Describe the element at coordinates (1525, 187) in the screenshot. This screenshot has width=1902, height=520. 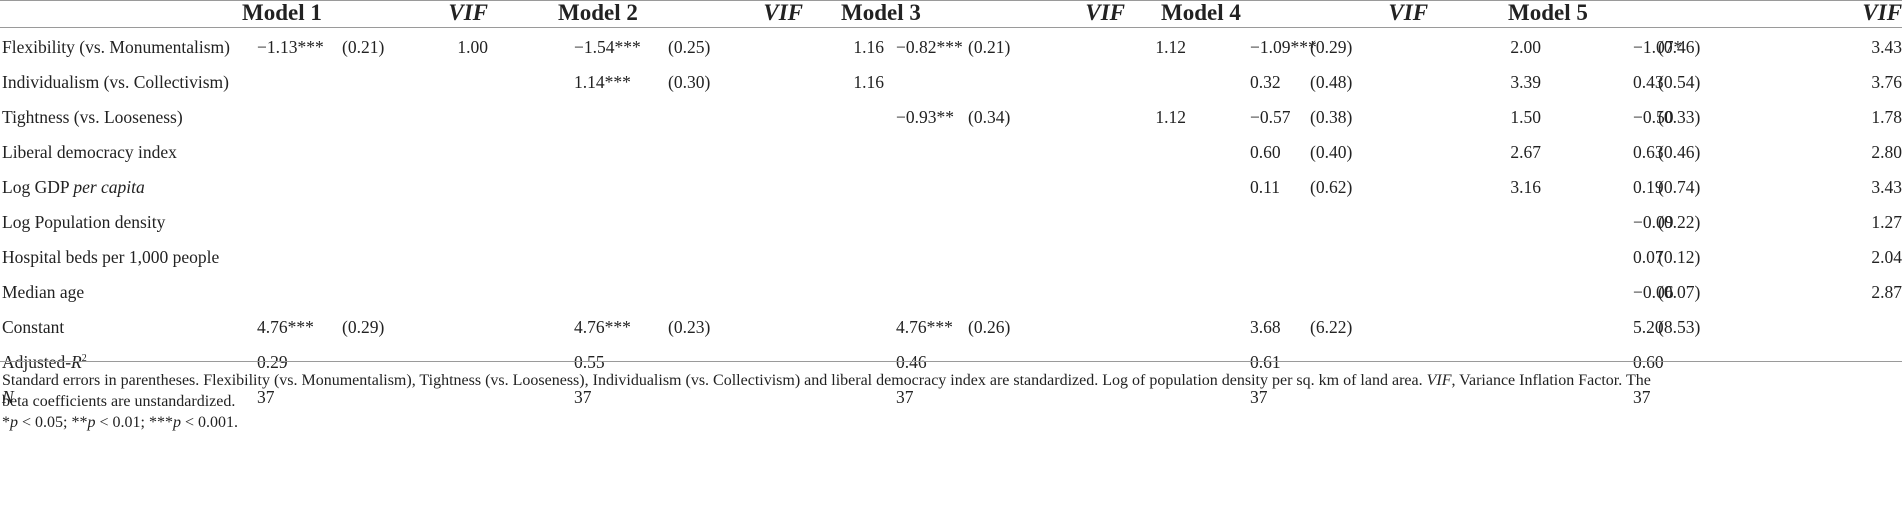
I see `vif-cell: 3.16` at that location.